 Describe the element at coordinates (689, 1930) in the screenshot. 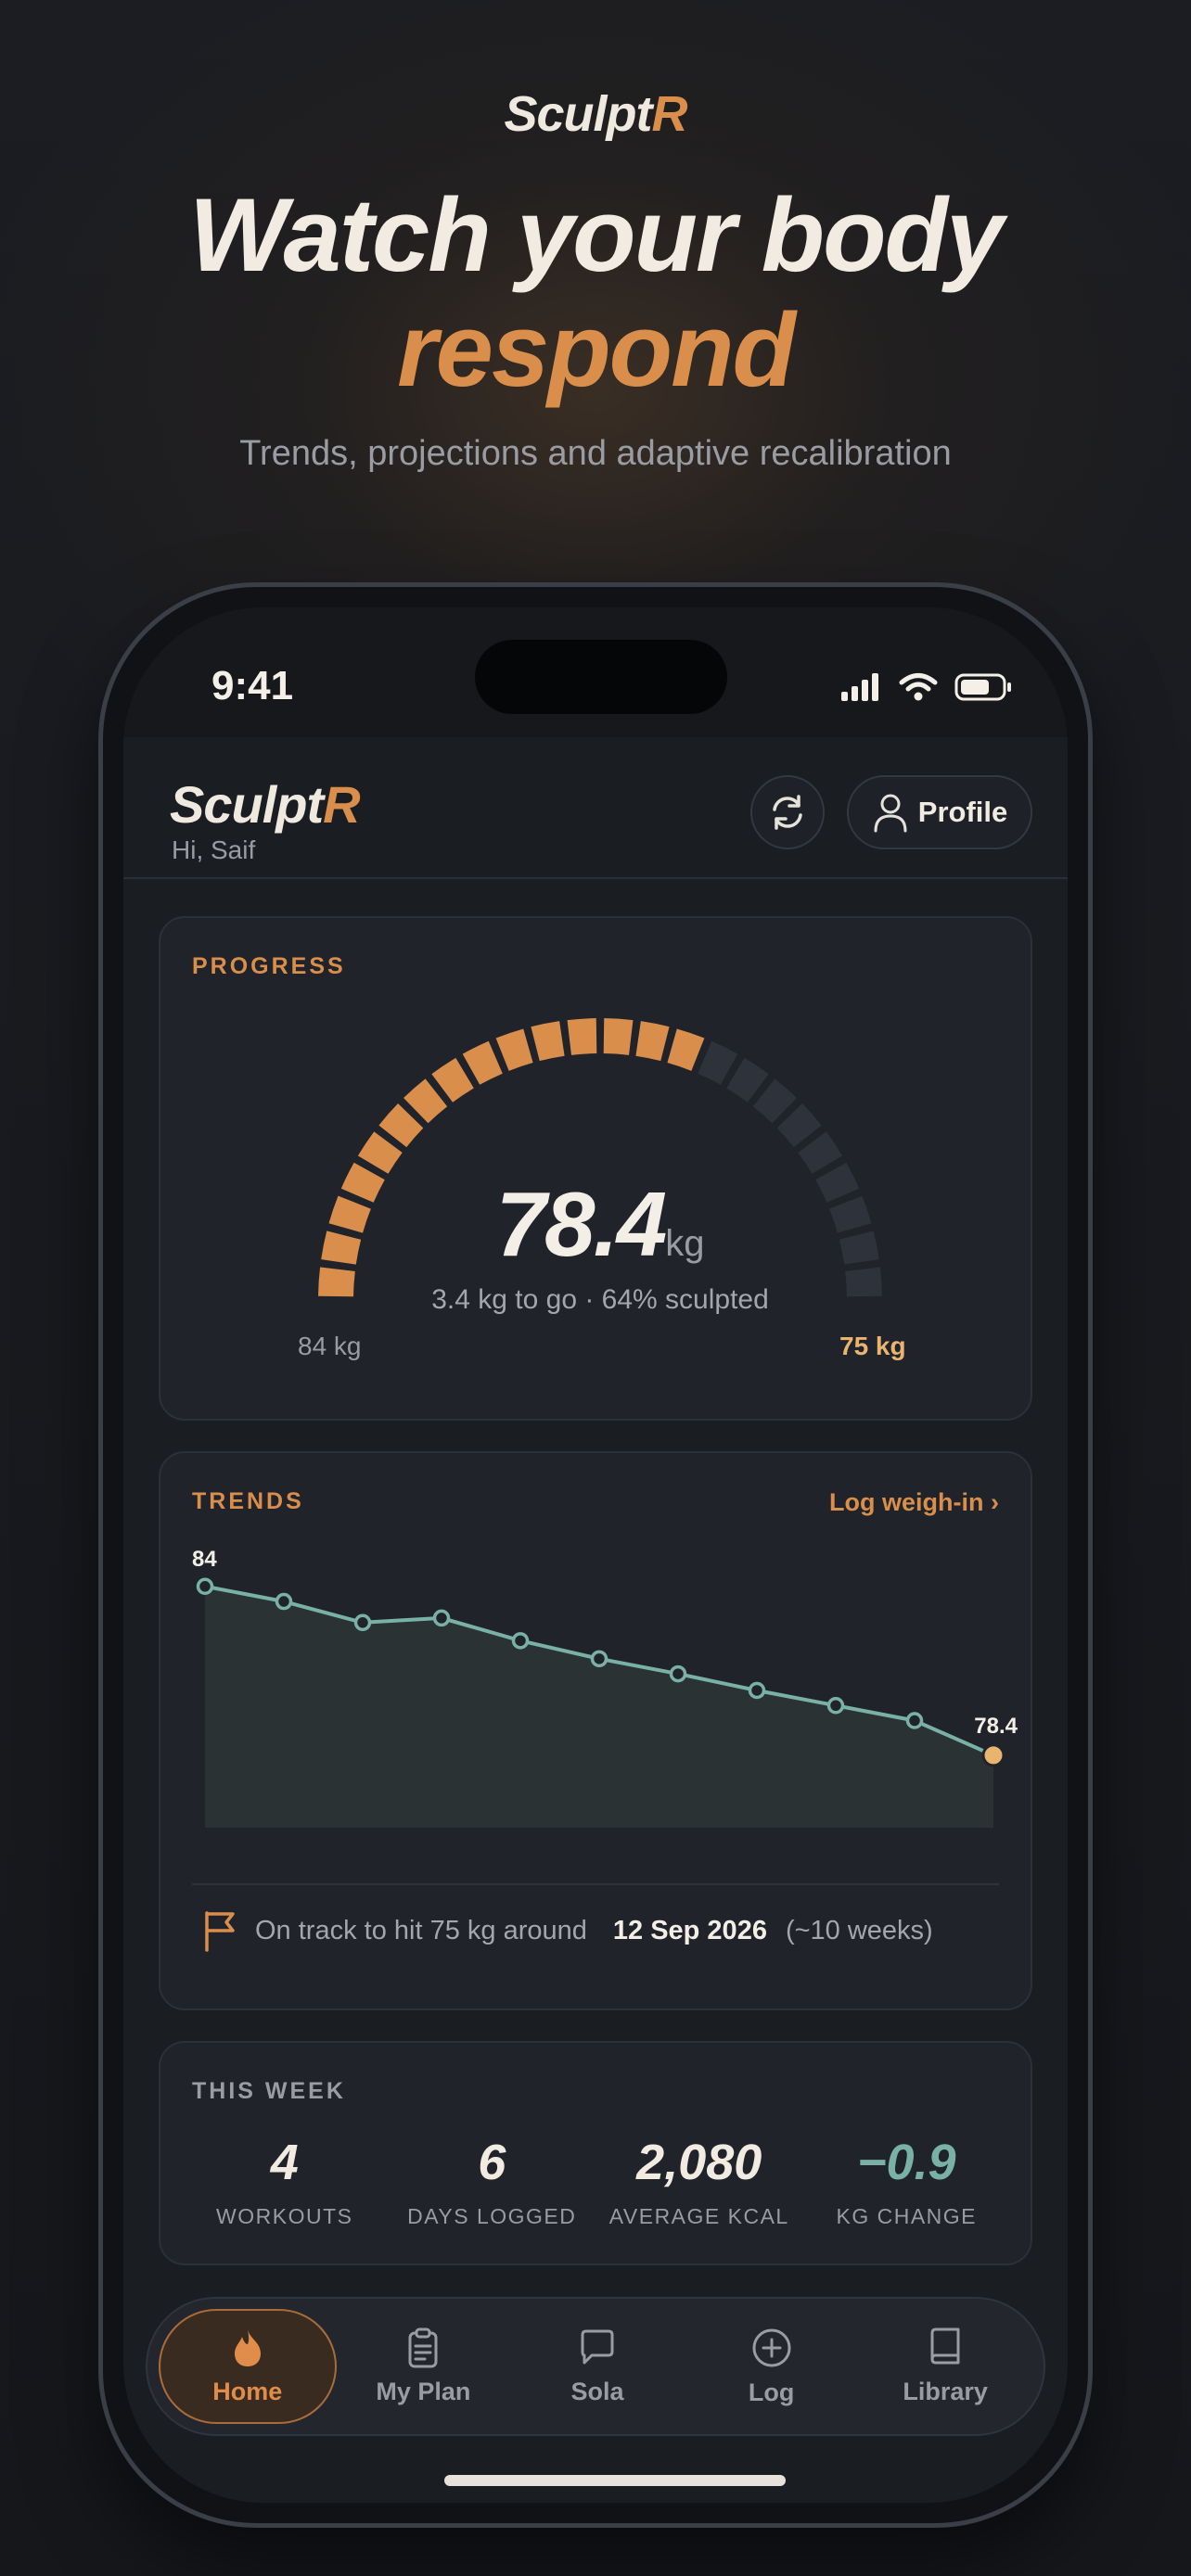

I see `projection-date: 12 Sep 2026` at that location.